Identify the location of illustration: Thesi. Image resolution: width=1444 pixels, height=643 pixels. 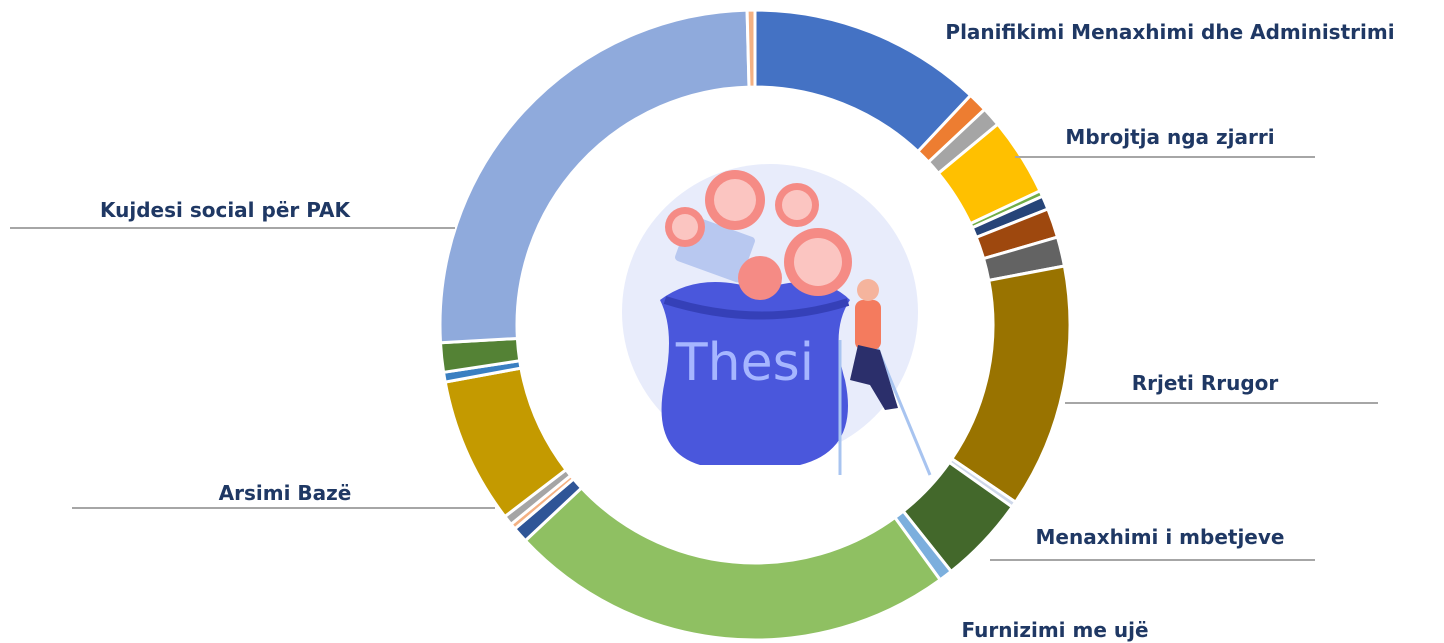
(777, 320).